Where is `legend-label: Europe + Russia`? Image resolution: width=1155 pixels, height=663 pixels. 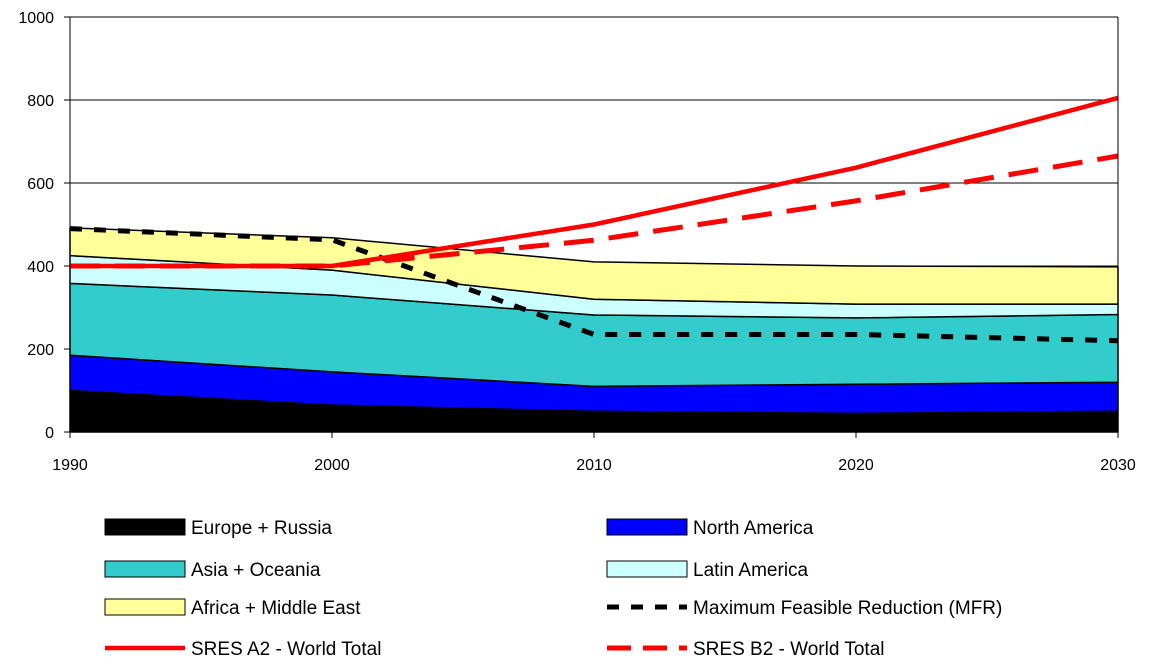 legend-label: Europe + Russia is located at coordinates (261, 528).